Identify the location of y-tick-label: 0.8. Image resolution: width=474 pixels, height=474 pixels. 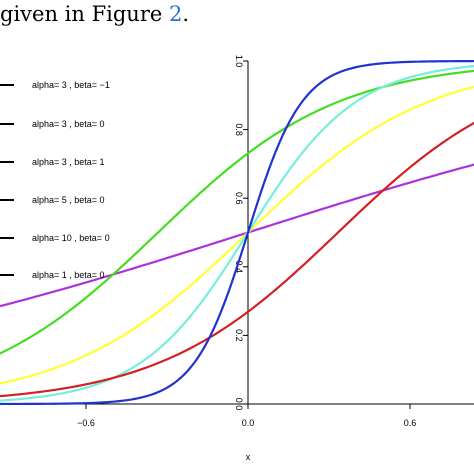
(239, 129).